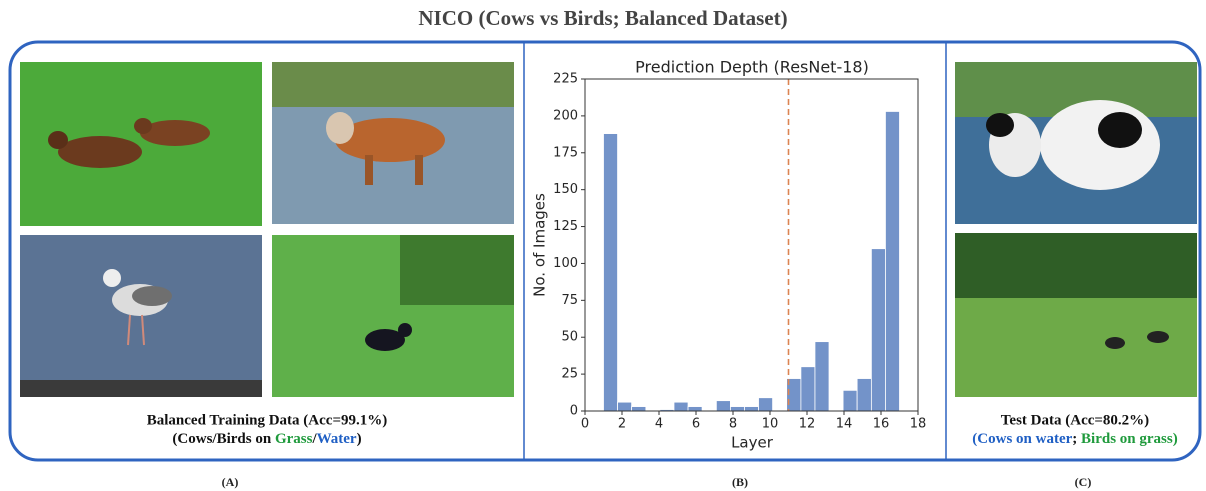 The height and width of the screenshot is (491, 1206). What do you see at coordinates (337, 439) in the screenshot?
I see `caption-part: Water` at bounding box center [337, 439].